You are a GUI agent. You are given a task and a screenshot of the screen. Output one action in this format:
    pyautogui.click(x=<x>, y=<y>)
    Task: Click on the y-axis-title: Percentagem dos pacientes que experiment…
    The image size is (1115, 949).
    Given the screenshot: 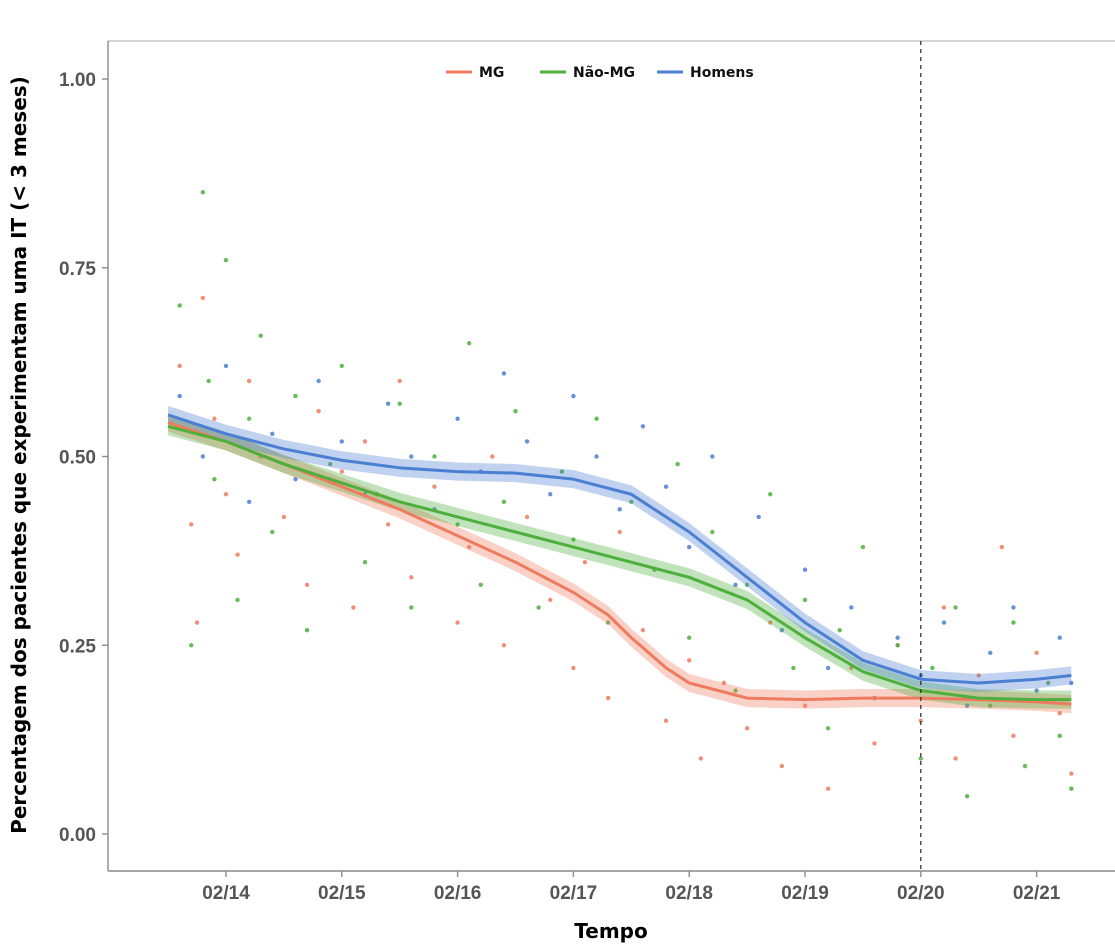 What is the action you would take?
    pyautogui.click(x=19, y=455)
    